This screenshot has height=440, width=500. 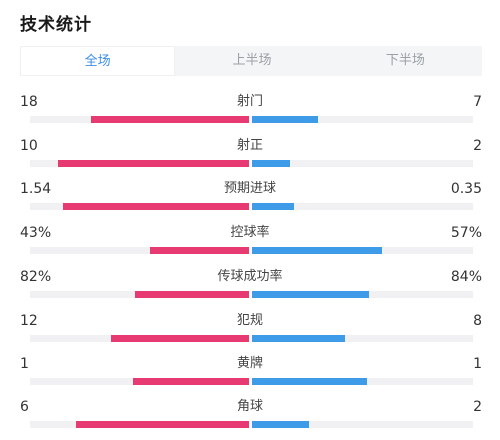 What do you see at coordinates (249, 101) in the screenshot?
I see `stat-label: 射门` at bounding box center [249, 101].